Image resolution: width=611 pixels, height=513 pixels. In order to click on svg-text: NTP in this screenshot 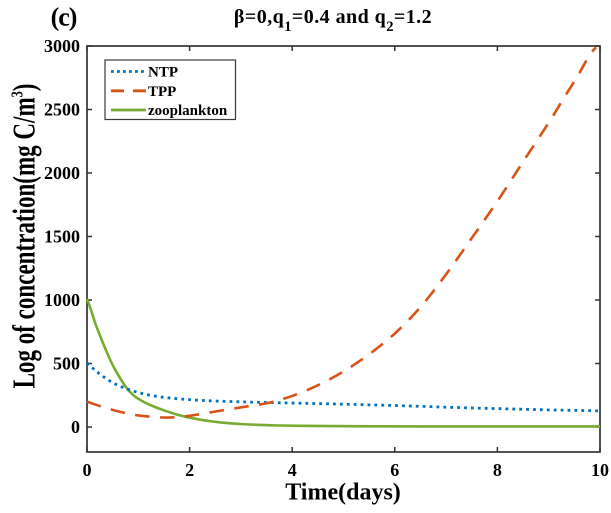, I will do `click(163, 73)`.